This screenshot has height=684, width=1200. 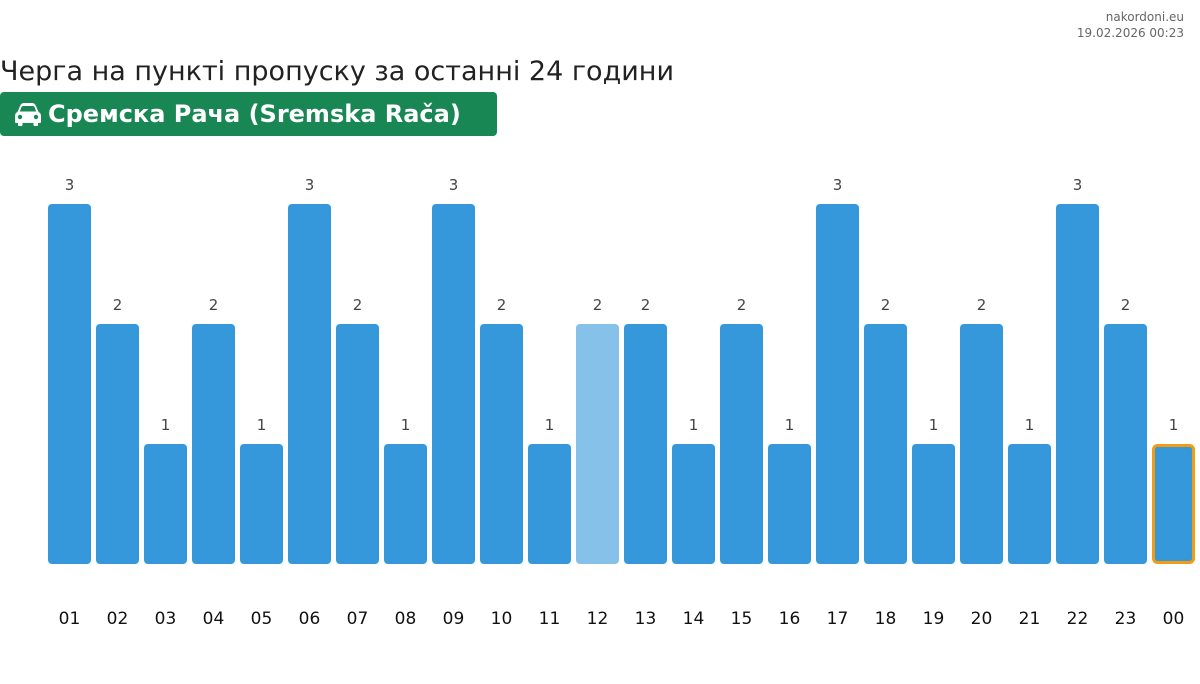 I want to click on data-label-08: 1, so click(x=406, y=425).